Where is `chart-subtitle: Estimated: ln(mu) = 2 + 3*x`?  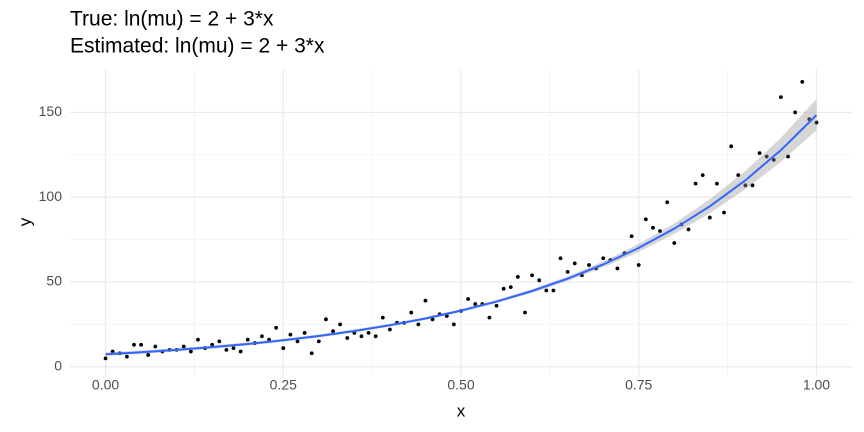
chart-subtitle: Estimated: ln(mu) = 2 + 3*x is located at coordinates (197, 46).